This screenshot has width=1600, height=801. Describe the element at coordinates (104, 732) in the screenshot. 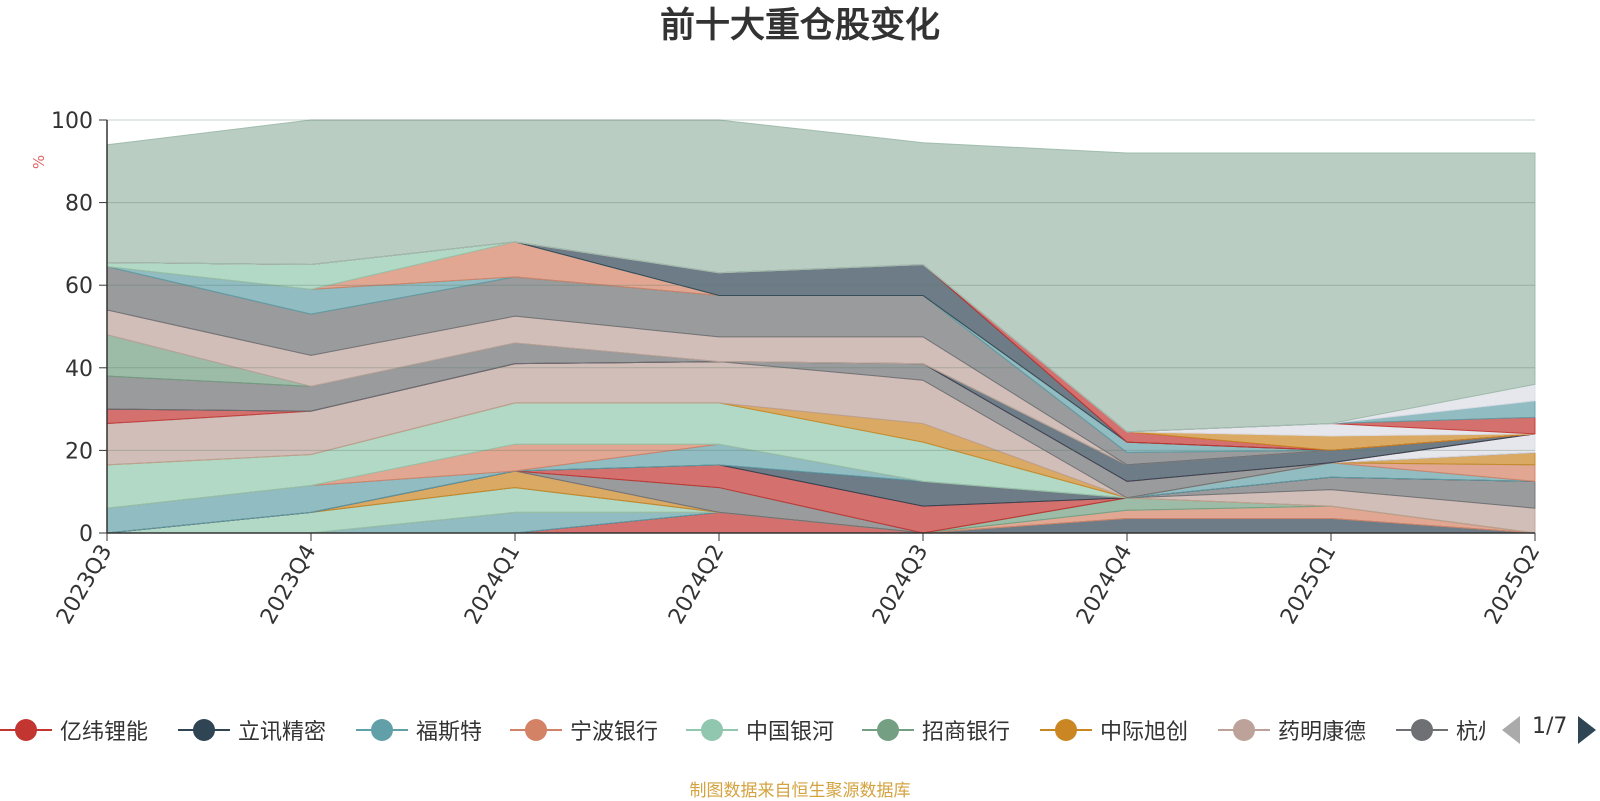

I see `legend-label: 亿纬锂能` at that location.